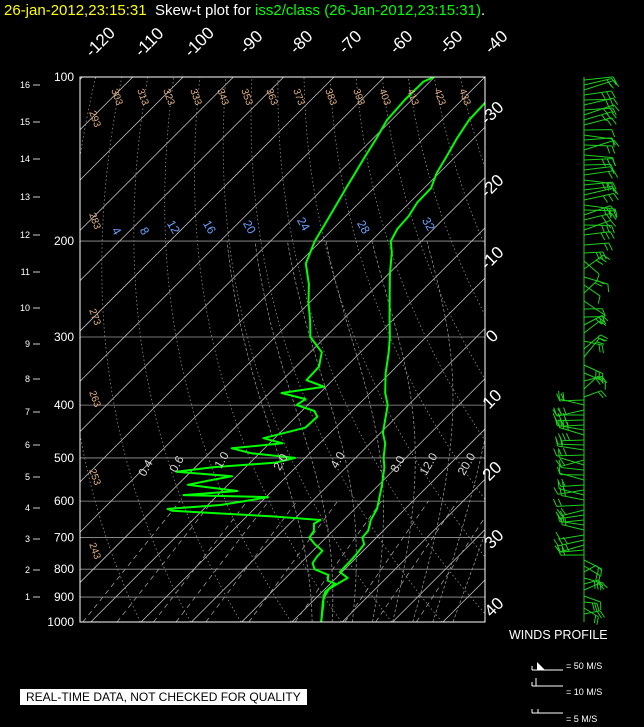 The height and width of the screenshot is (727, 644). I want to click on title-prefix: Skew-t plot for, so click(202, 10).